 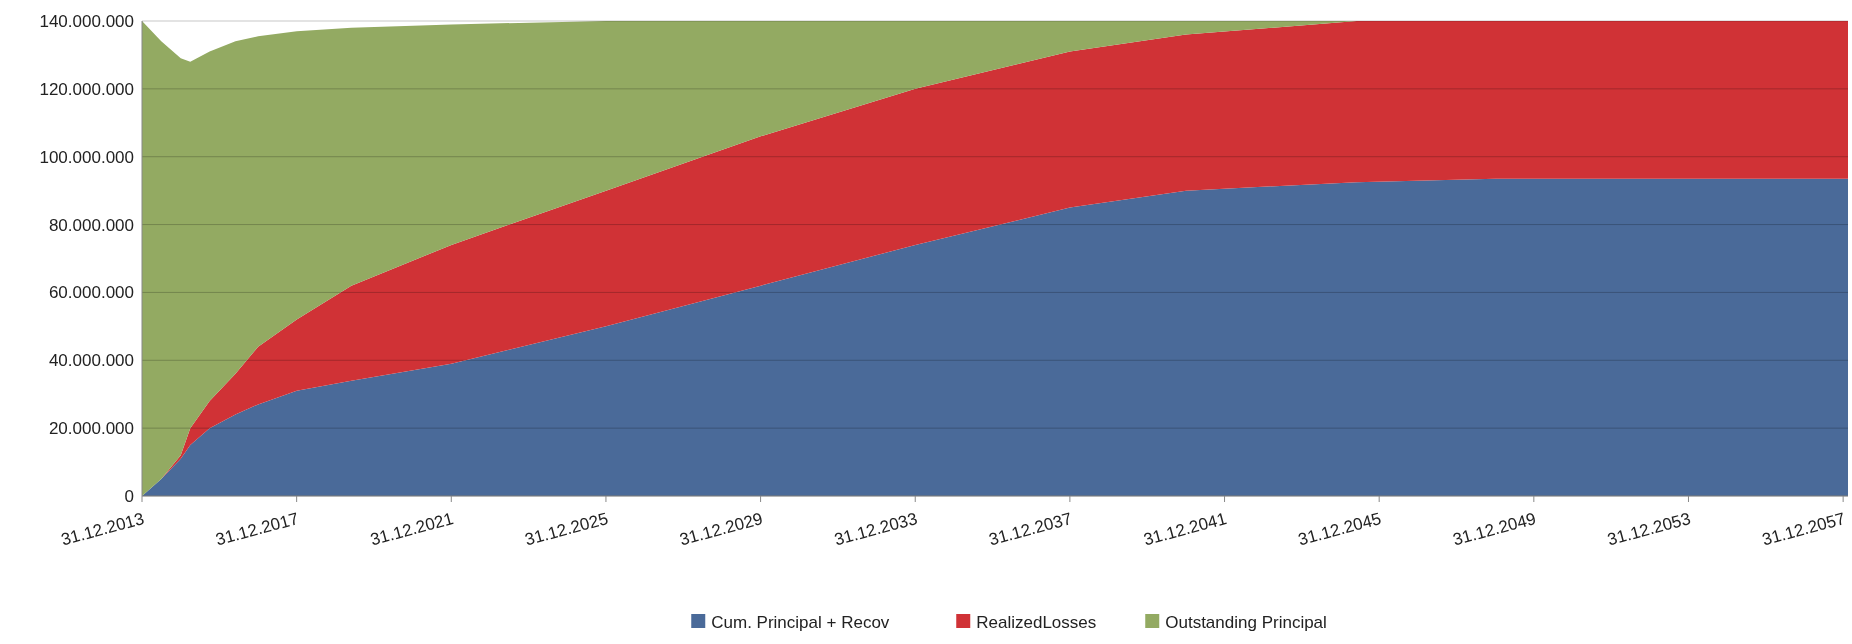 What do you see at coordinates (86, 89) in the screenshot?
I see `y-tick-label: 120.000.000` at bounding box center [86, 89].